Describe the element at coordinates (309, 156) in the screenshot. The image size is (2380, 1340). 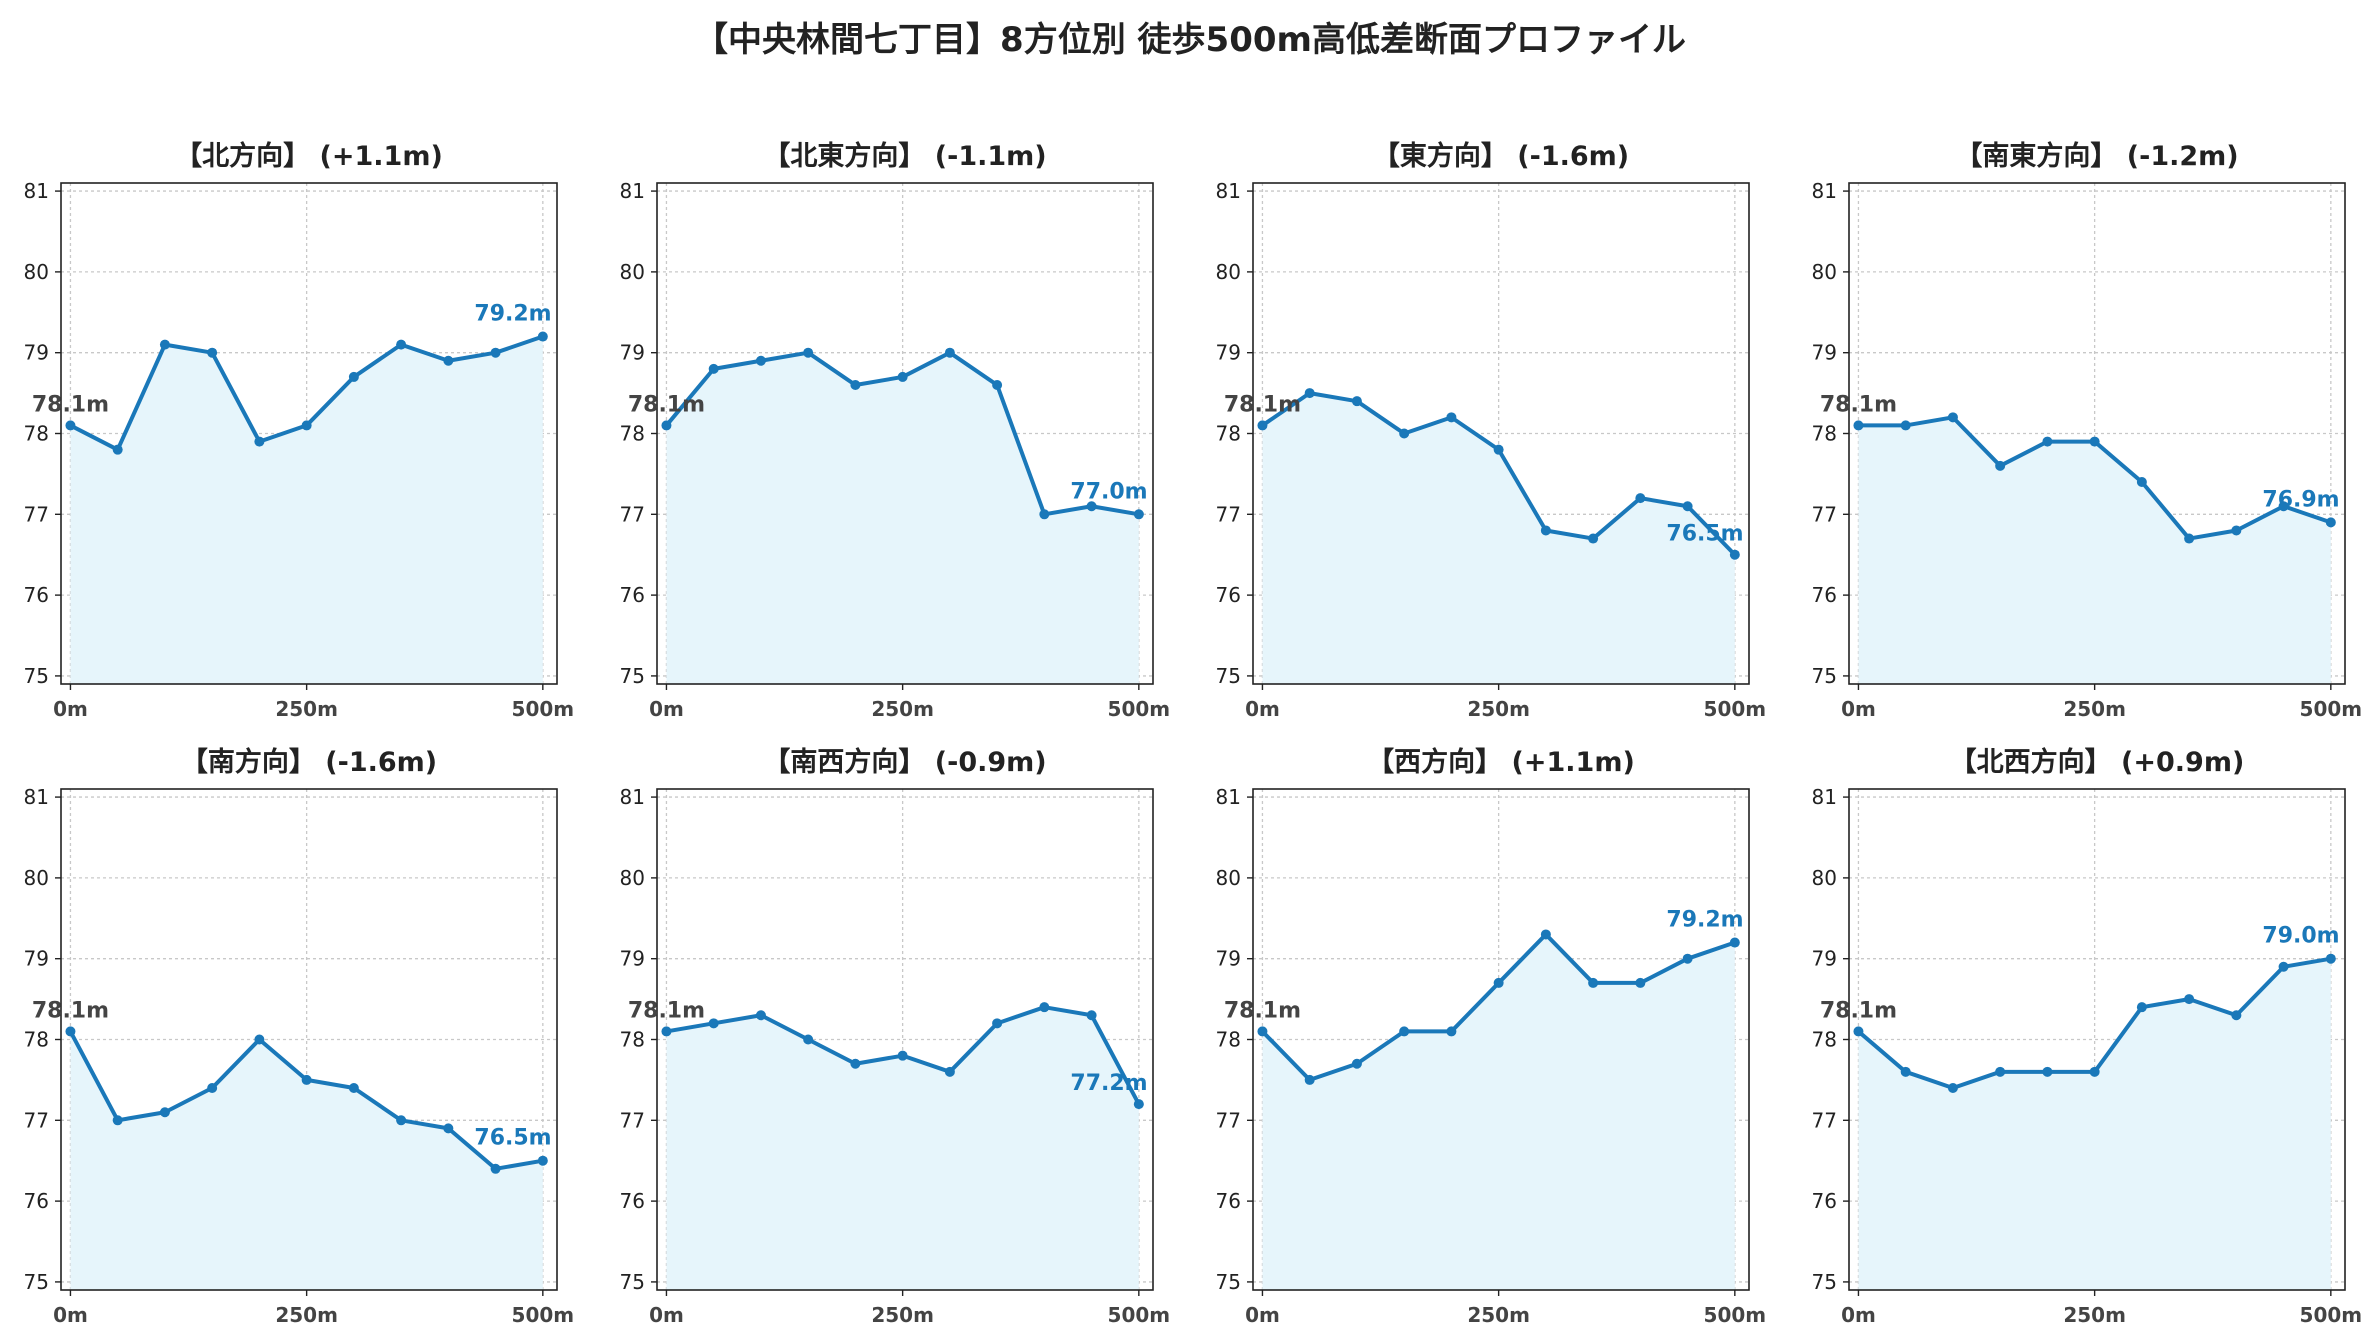
I see `panel-title: 【北方向】 (+1.1m)` at that location.